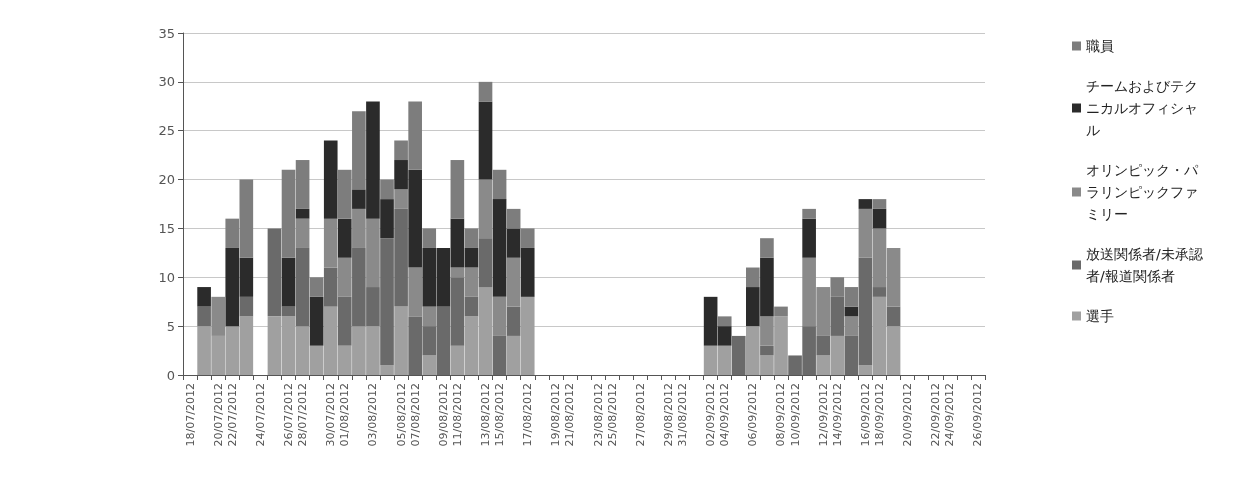 This screenshot has height=477, width=1236. I want to click on y-tick-label: 25, so click(166, 131).